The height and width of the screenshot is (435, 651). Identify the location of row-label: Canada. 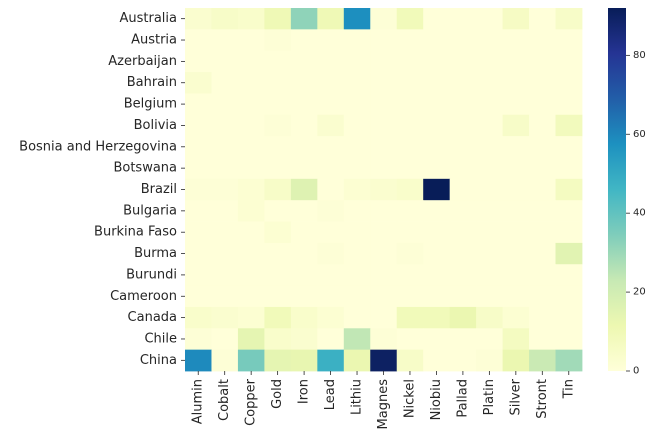
(152, 317).